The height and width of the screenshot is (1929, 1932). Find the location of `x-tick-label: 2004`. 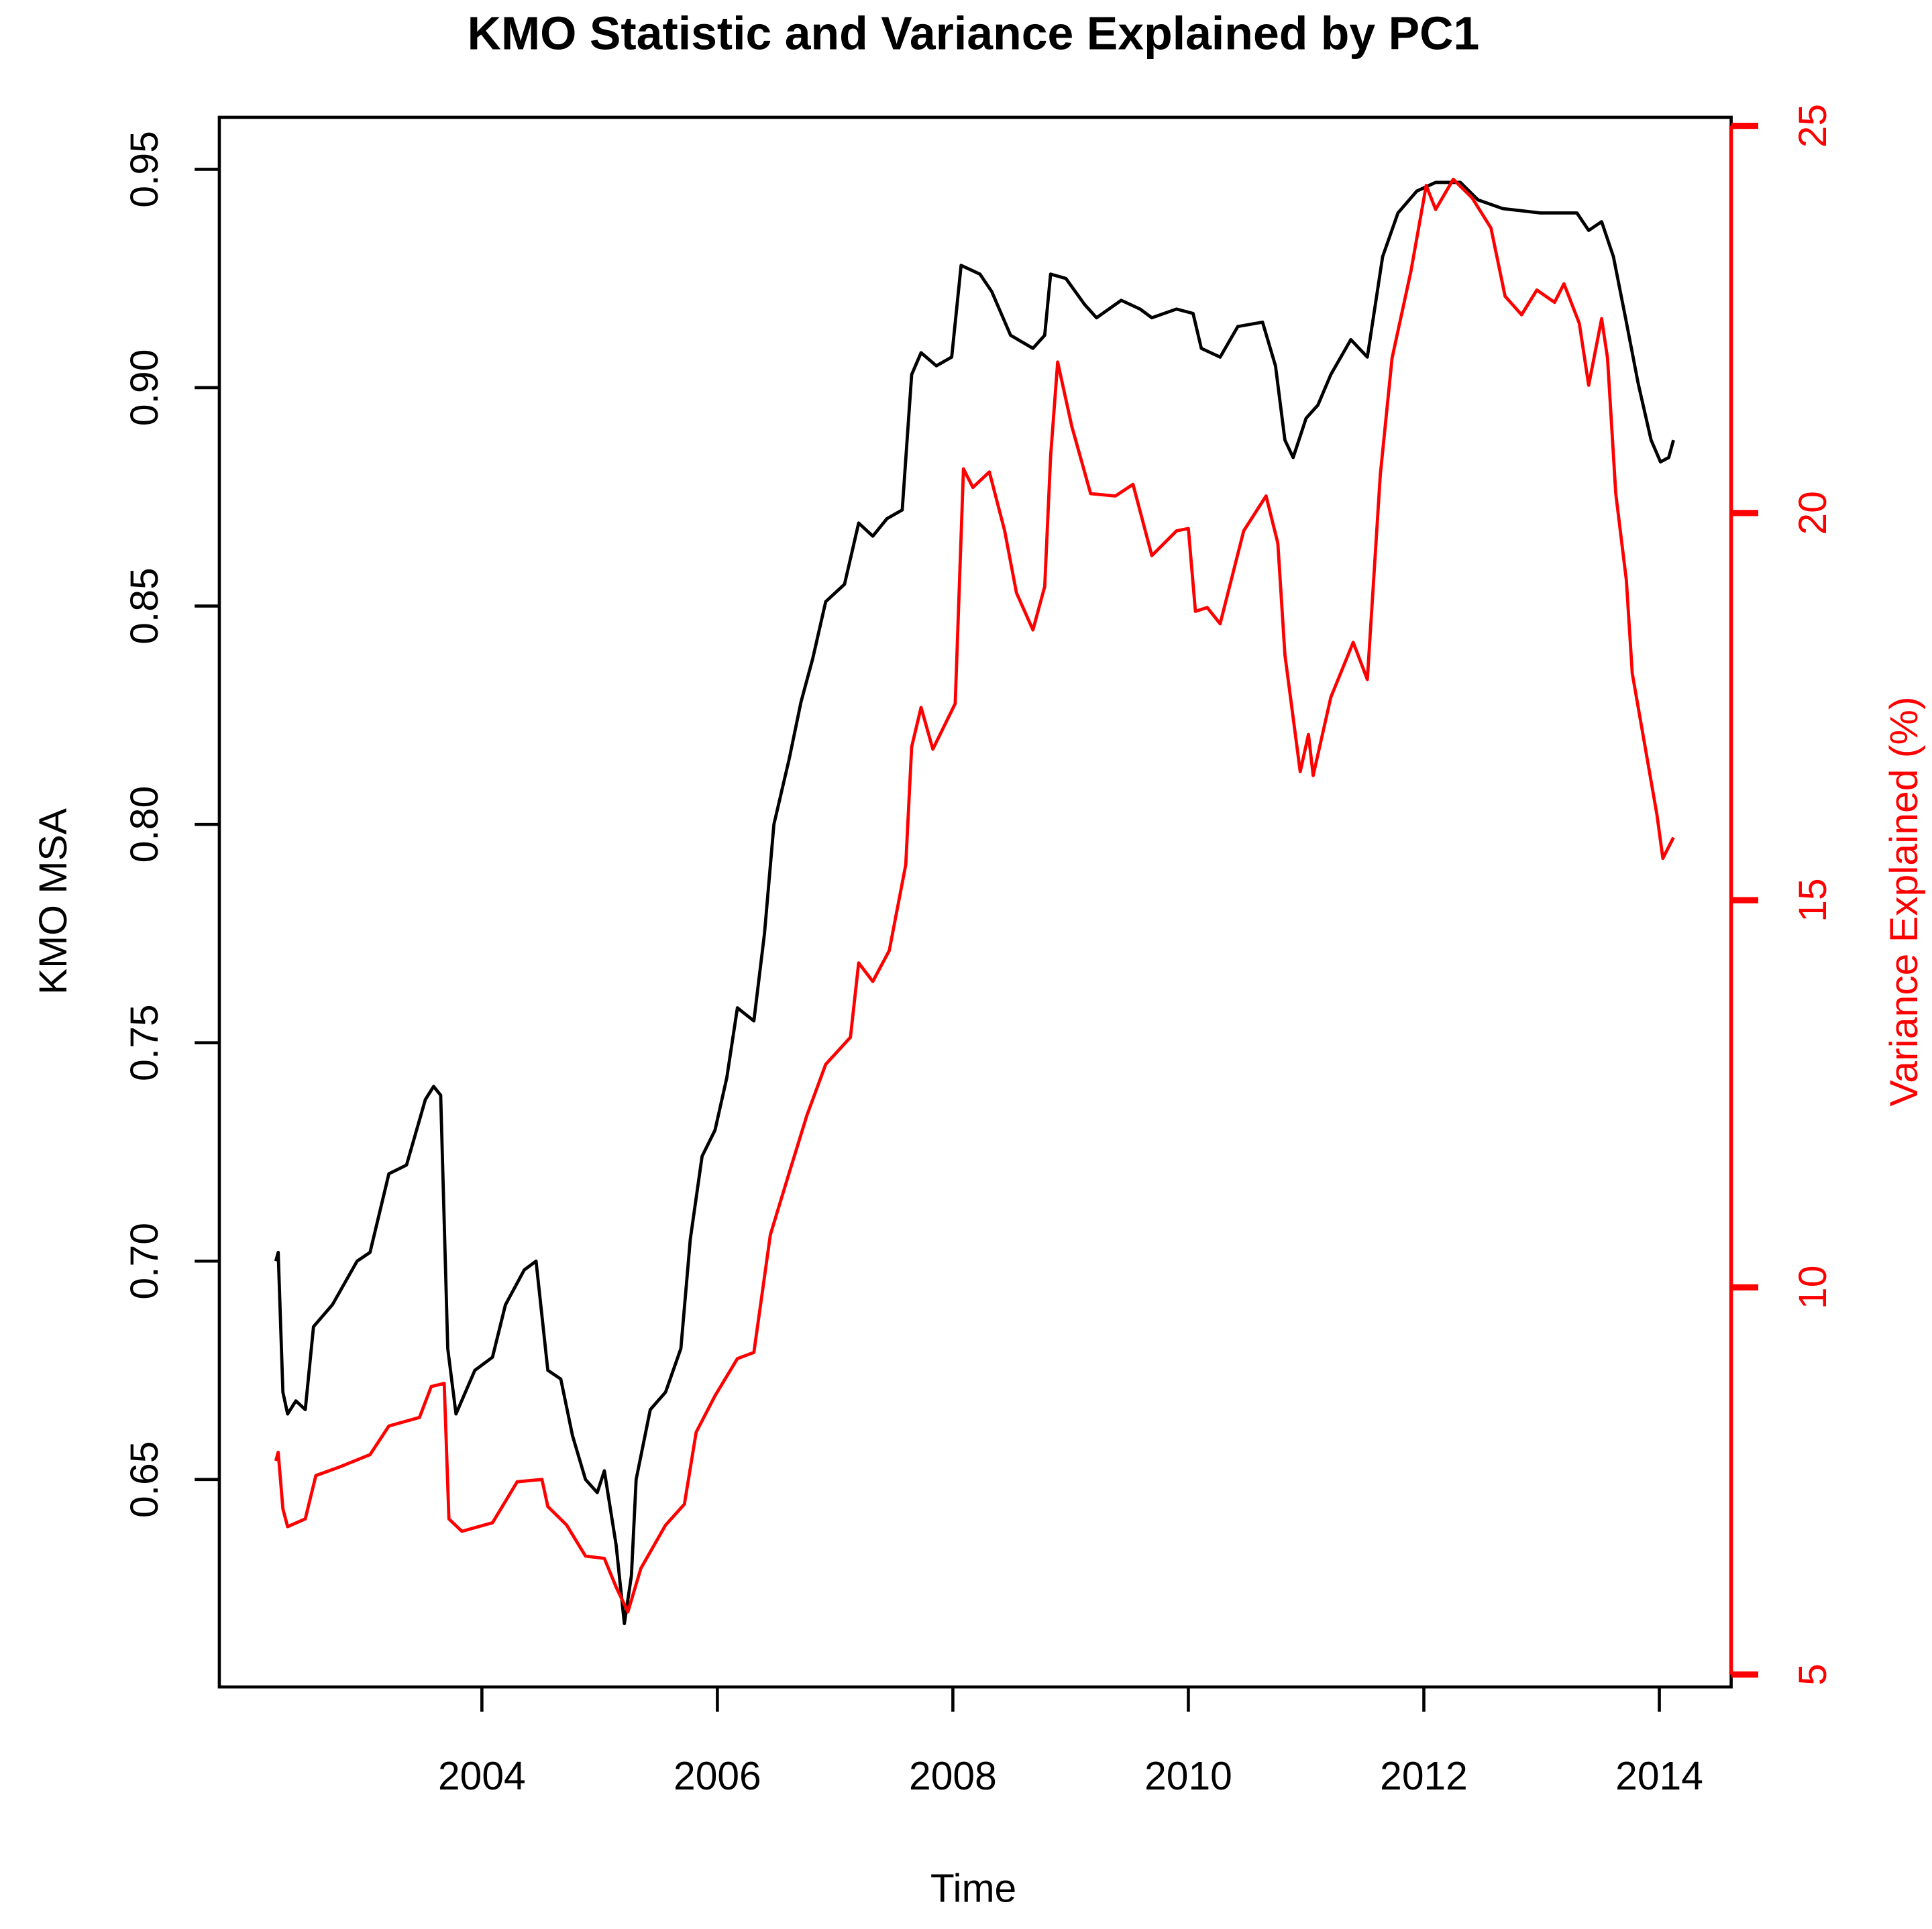

x-tick-label: 2004 is located at coordinates (482, 1776).